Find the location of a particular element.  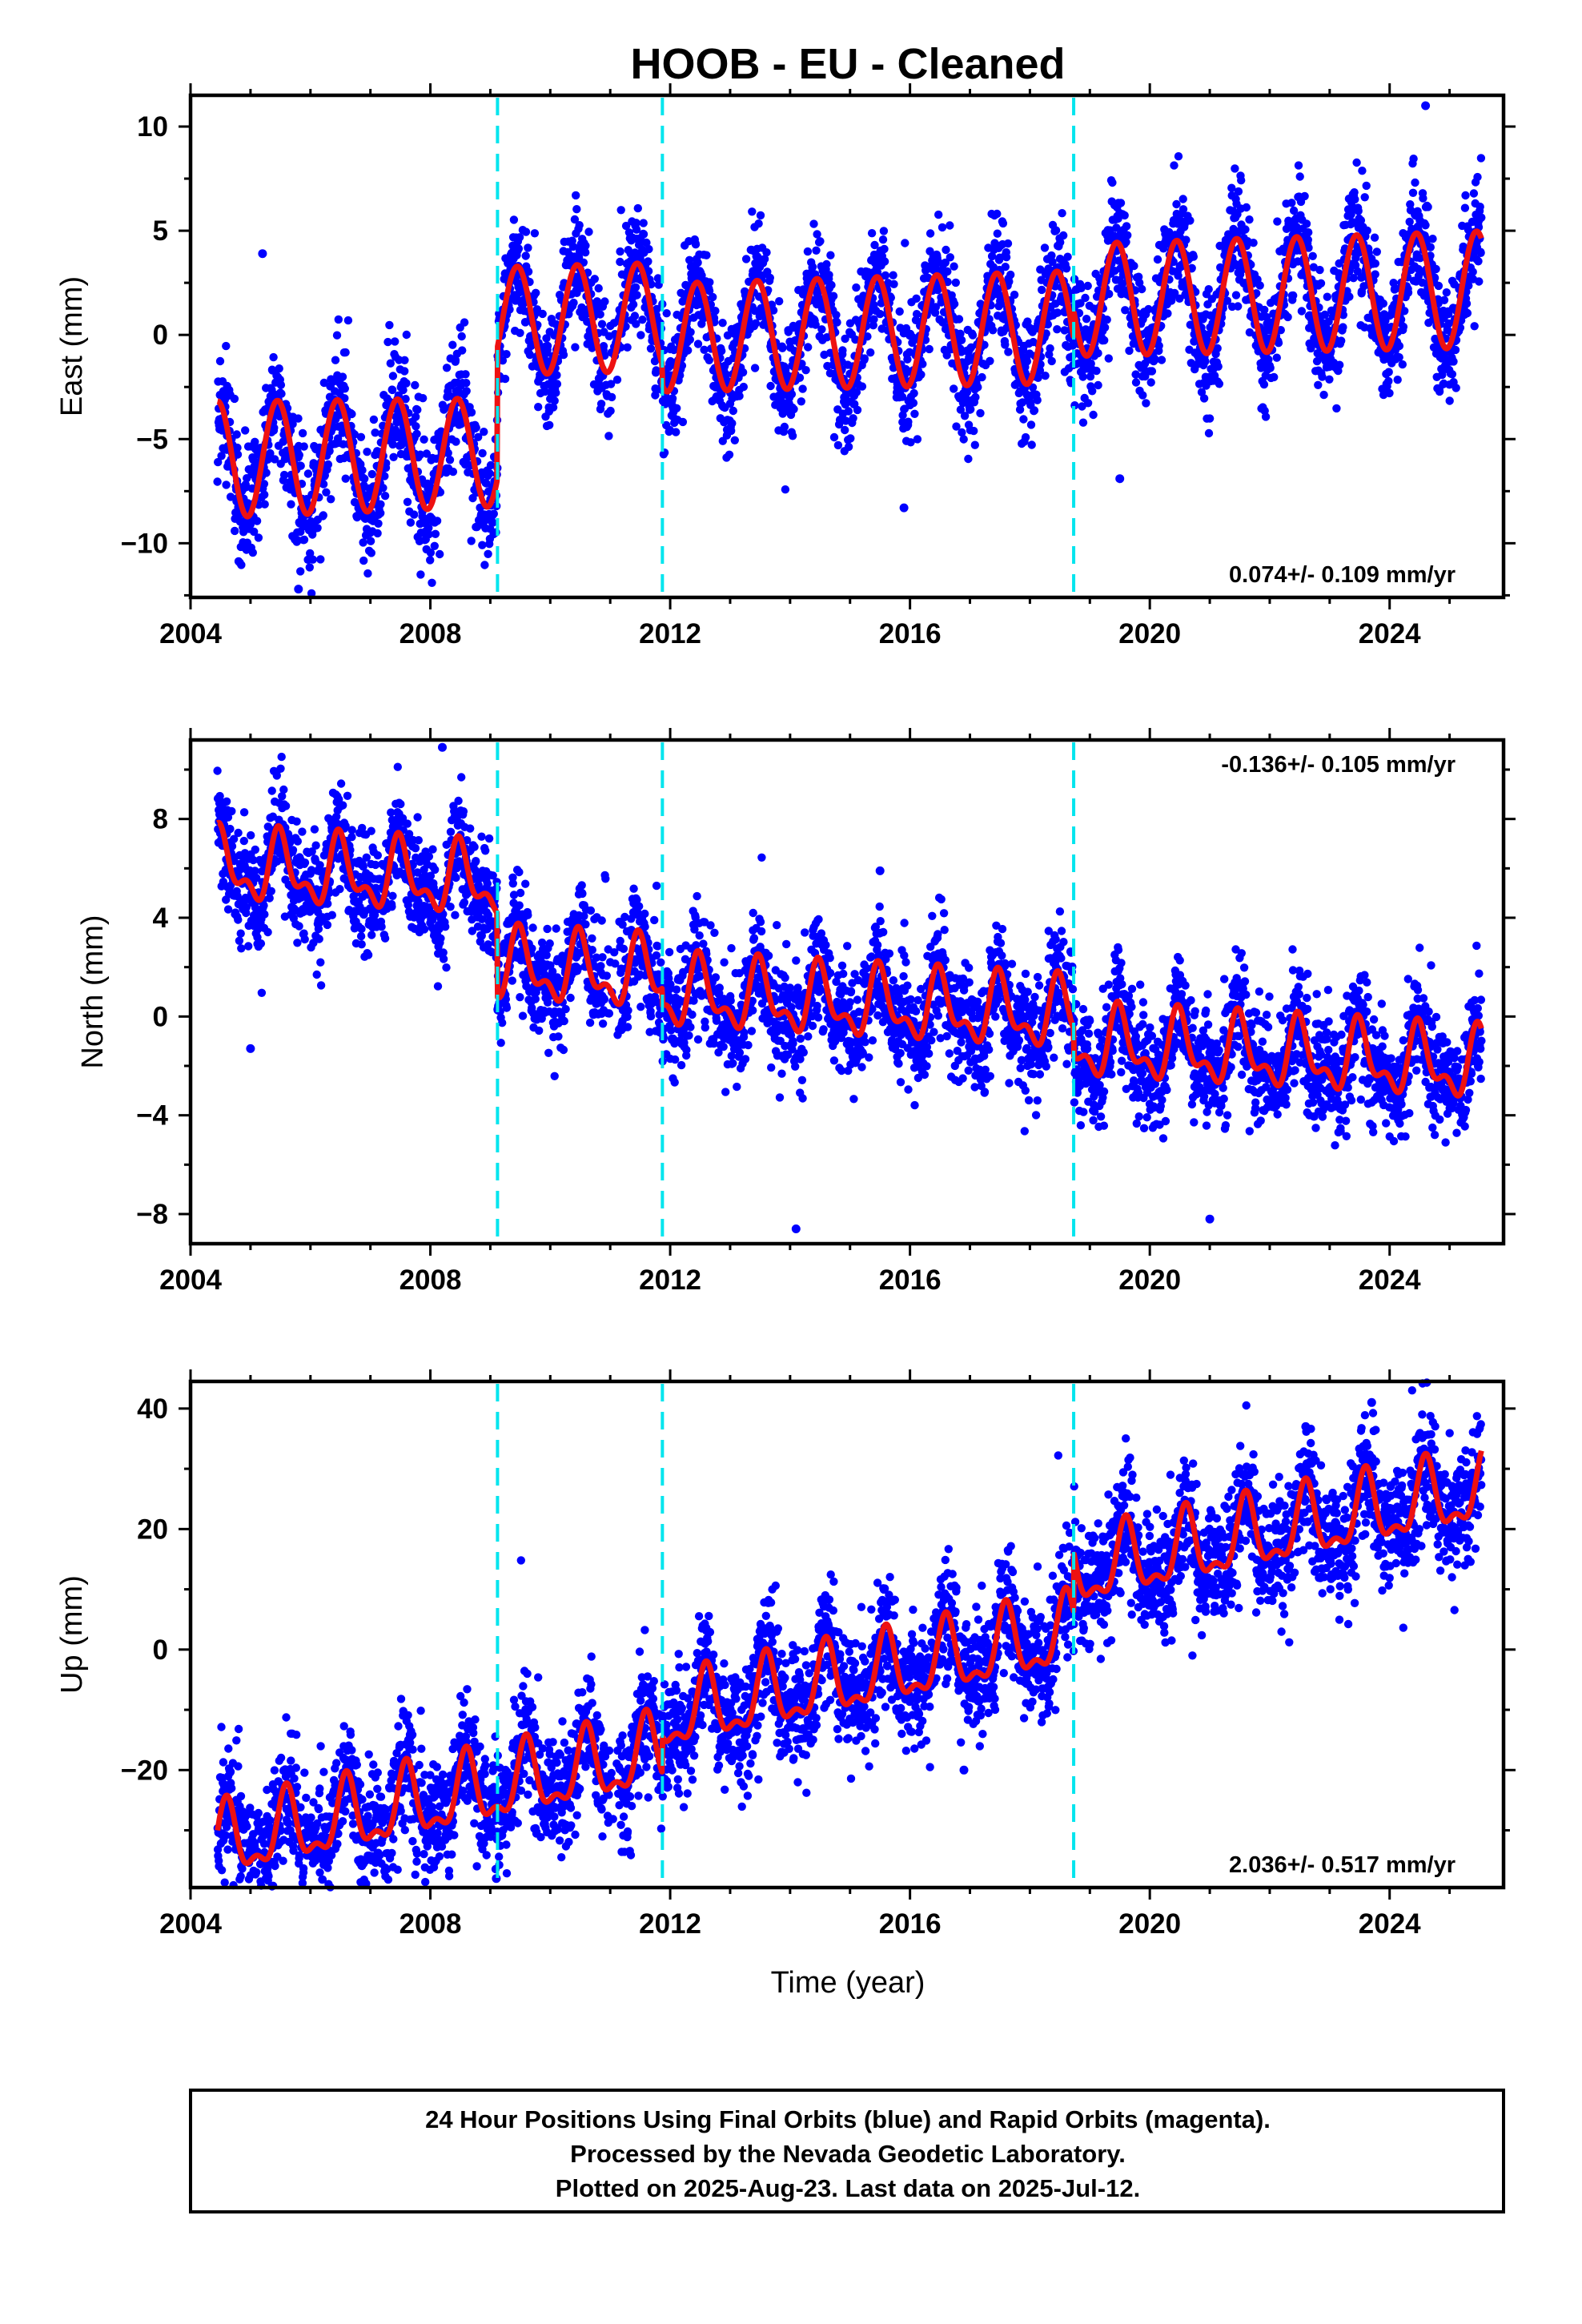

x-tick-label: 2012 is located at coordinates (670, 633).